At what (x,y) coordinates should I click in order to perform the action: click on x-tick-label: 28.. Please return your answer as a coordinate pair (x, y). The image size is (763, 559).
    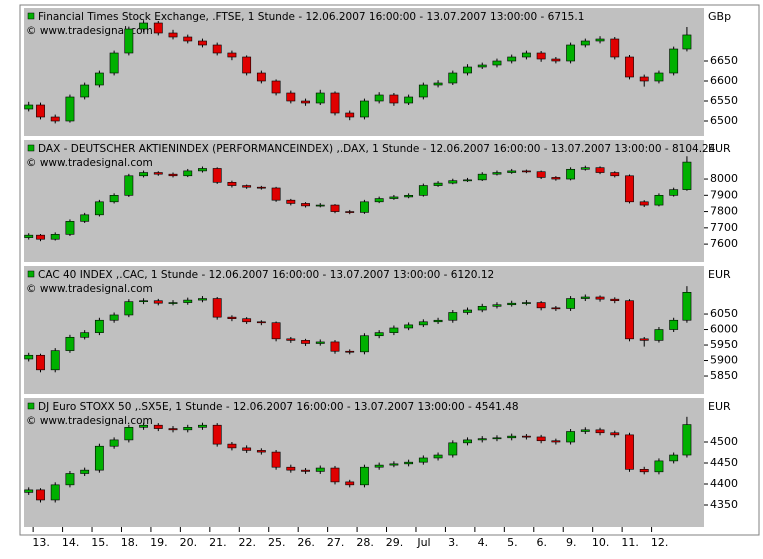
    Looking at the image, I should click on (365, 542).